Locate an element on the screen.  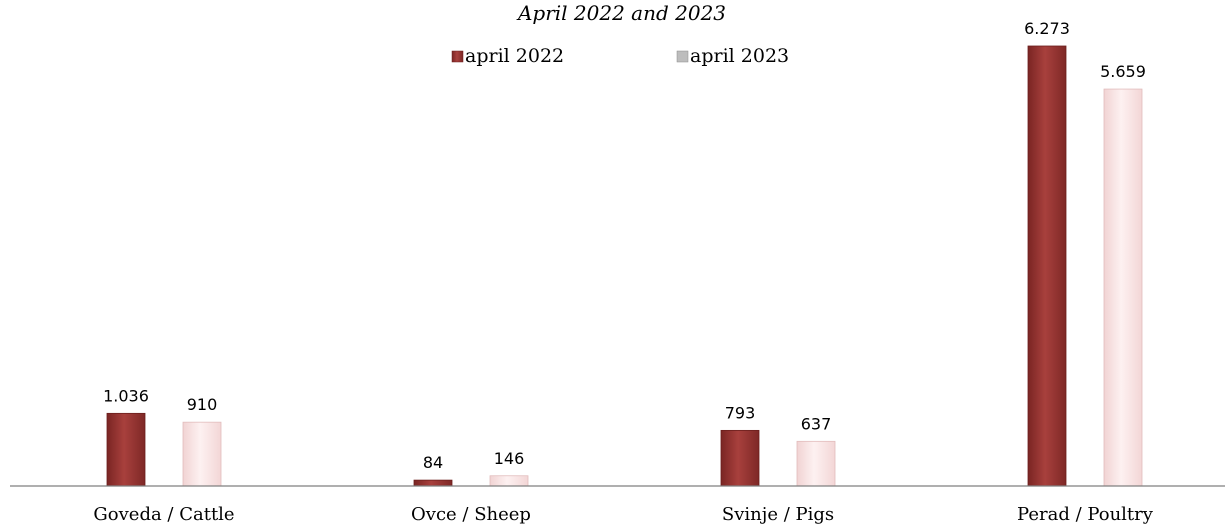
bar-april-2022-perad-poultry is located at coordinates (1047, 266).